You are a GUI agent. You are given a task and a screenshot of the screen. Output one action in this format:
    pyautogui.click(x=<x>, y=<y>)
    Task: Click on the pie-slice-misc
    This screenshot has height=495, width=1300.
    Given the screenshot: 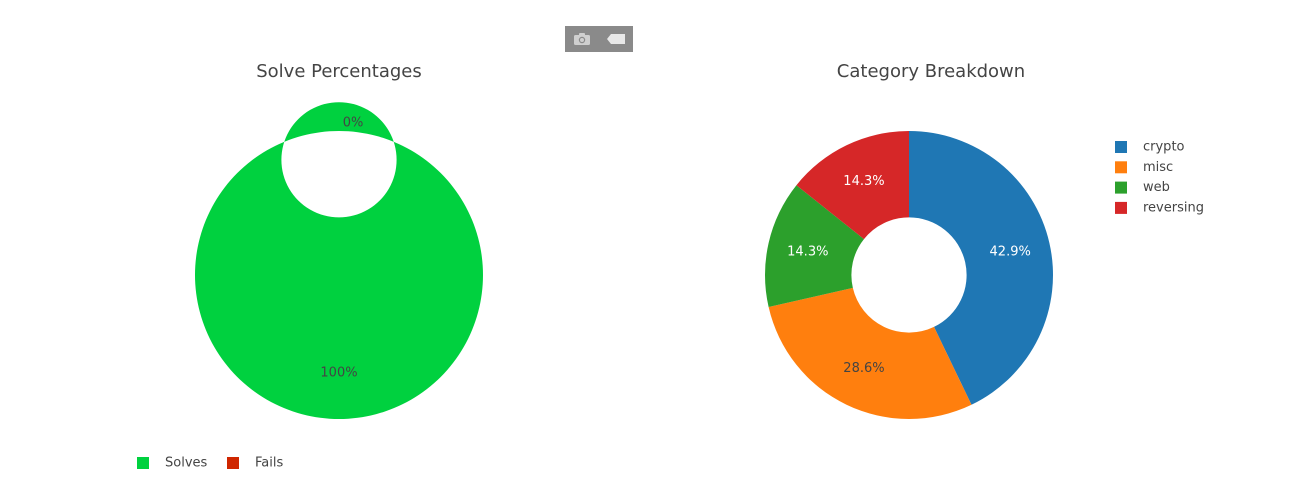 What is the action you would take?
    pyautogui.click(x=870, y=353)
    